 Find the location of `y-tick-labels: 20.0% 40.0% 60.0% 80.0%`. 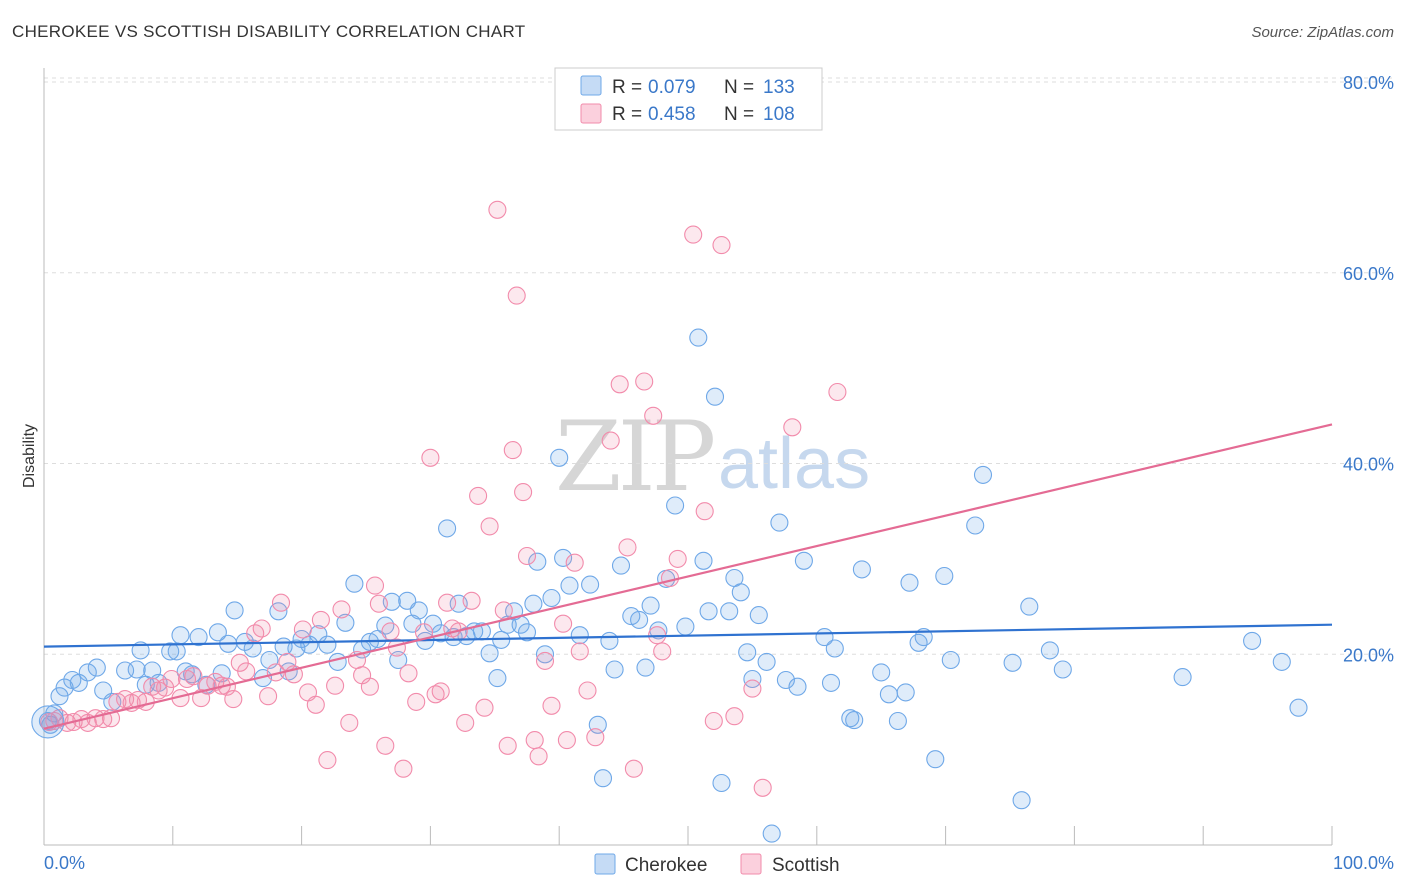

y-tick-labels: 20.0% 40.0% 60.0% 80.0% is located at coordinates (1368, 369).